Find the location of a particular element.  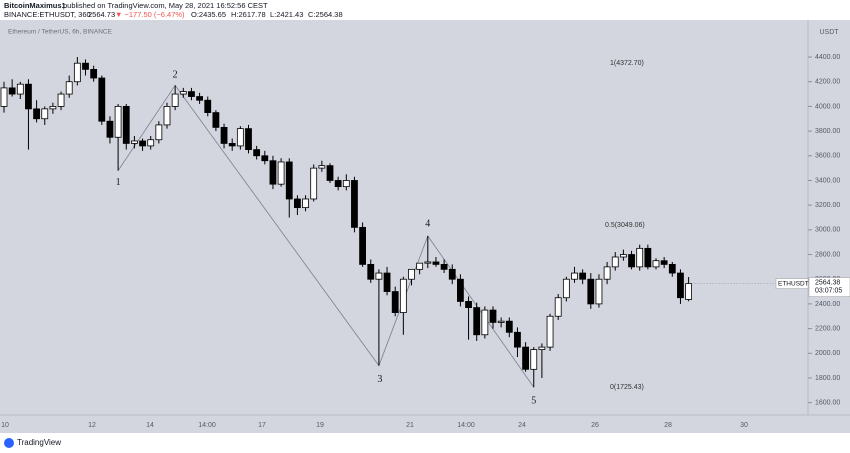

x-tick-label: 24 is located at coordinates (522, 425).